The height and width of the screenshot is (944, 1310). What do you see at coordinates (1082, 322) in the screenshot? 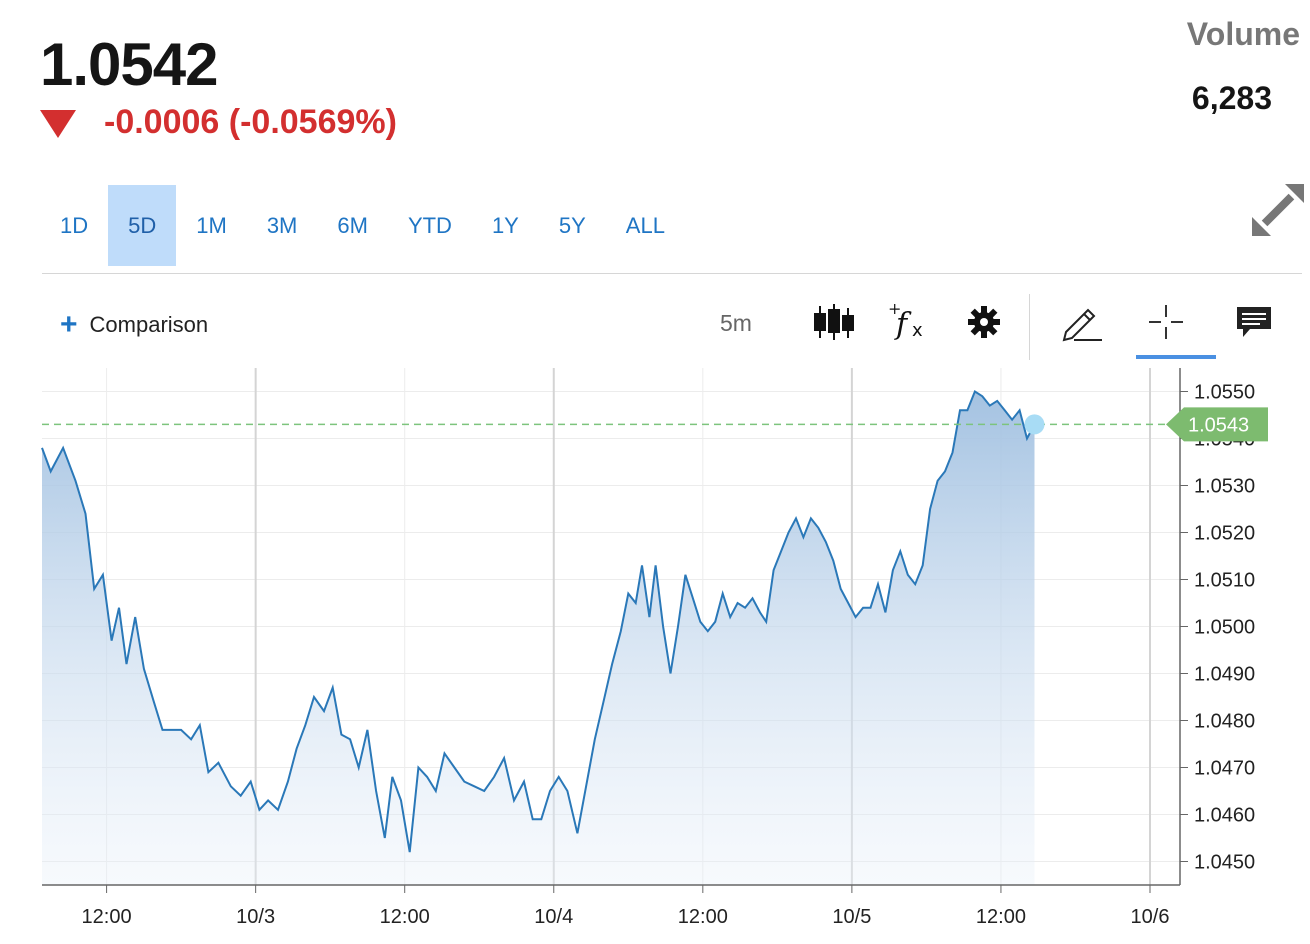
I see `pencil-icon` at bounding box center [1082, 322].